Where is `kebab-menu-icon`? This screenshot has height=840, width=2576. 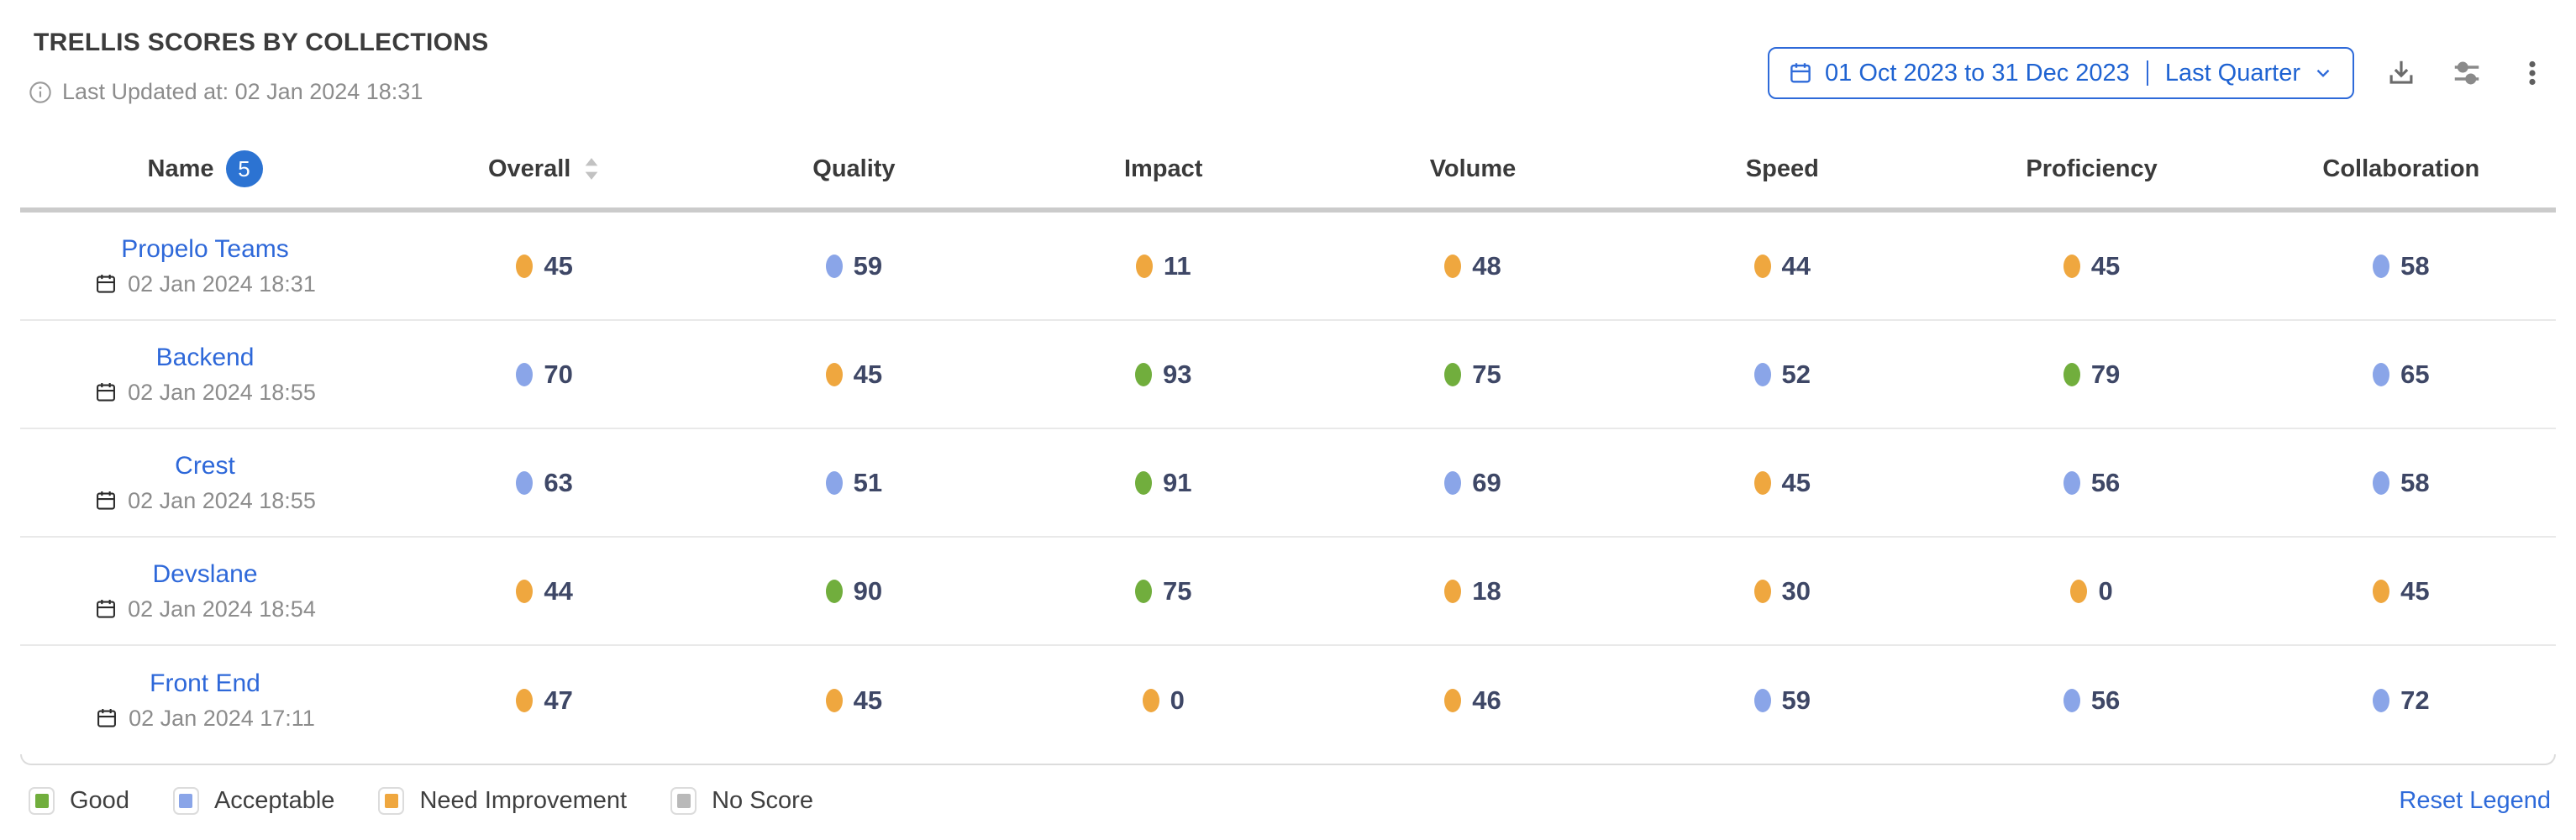
kebab-menu-icon is located at coordinates (2532, 73).